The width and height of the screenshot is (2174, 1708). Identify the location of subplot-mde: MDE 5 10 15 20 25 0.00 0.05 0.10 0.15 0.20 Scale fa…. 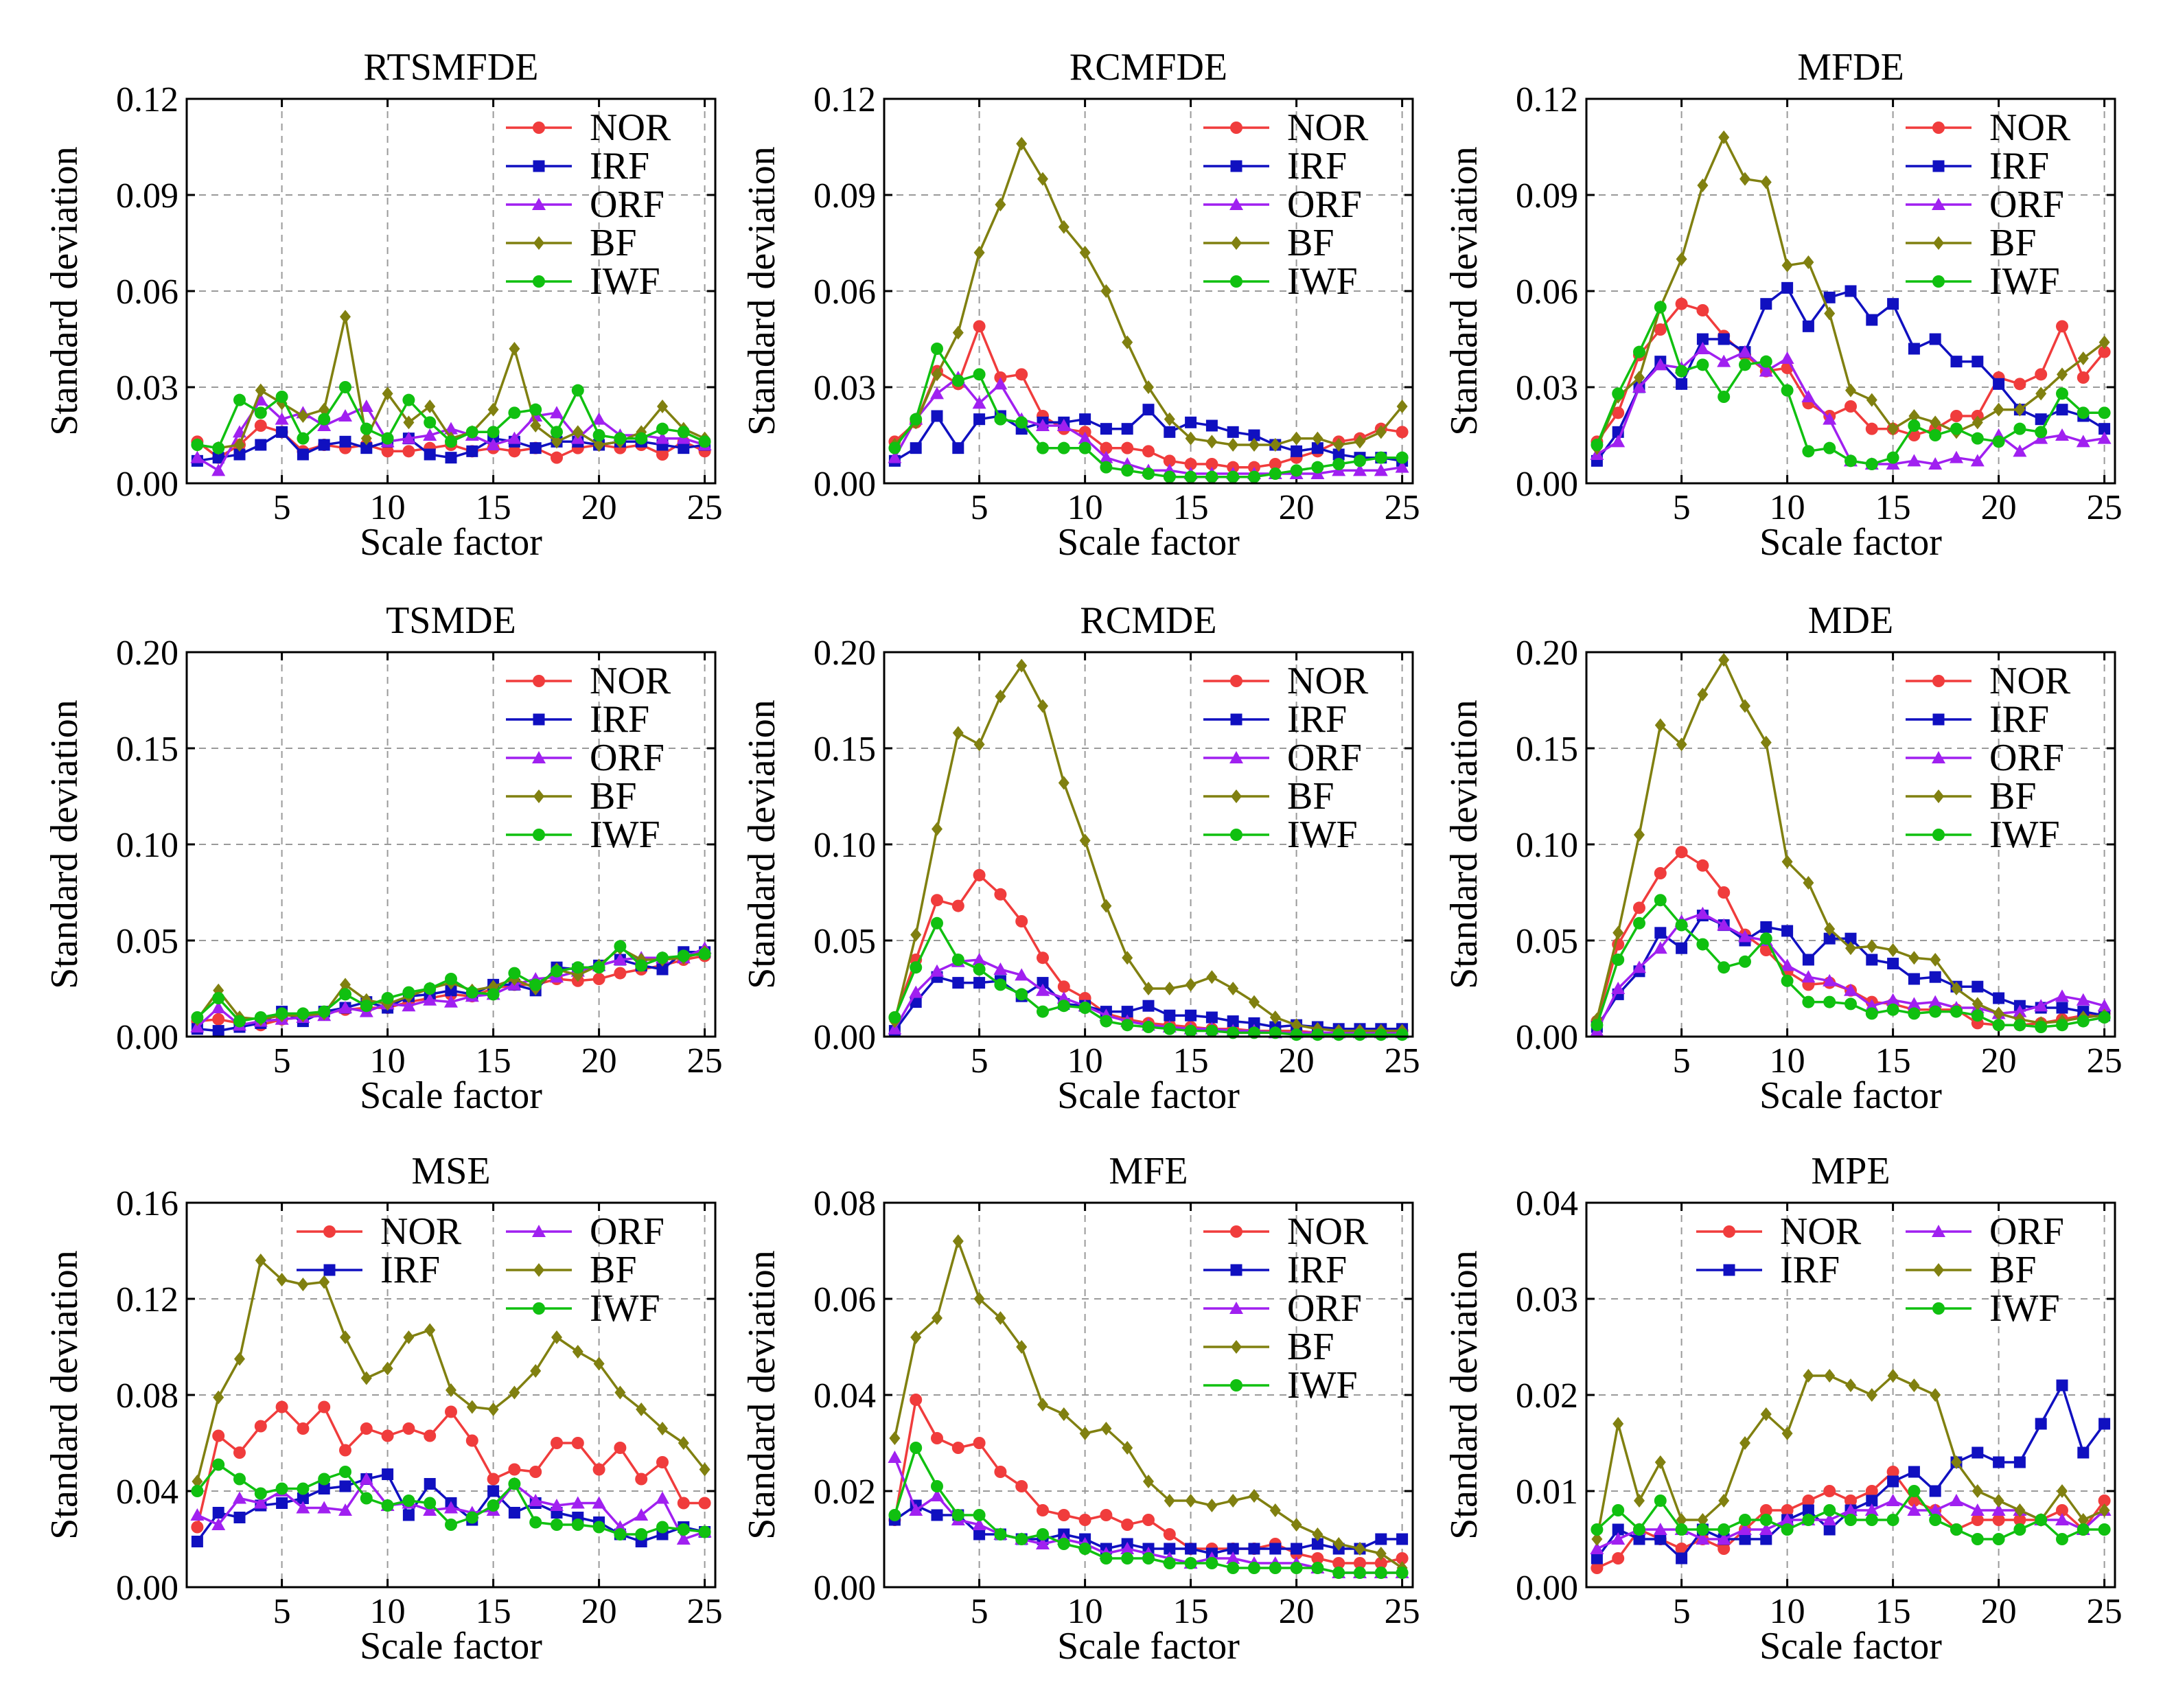
(1783, 858).